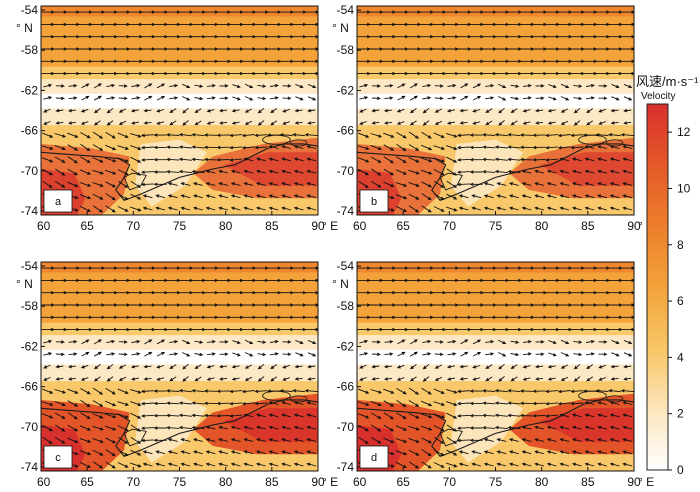 This screenshot has height=492, width=700. What do you see at coordinates (298, 143) in the screenshot?
I see `island-outline` at bounding box center [298, 143].